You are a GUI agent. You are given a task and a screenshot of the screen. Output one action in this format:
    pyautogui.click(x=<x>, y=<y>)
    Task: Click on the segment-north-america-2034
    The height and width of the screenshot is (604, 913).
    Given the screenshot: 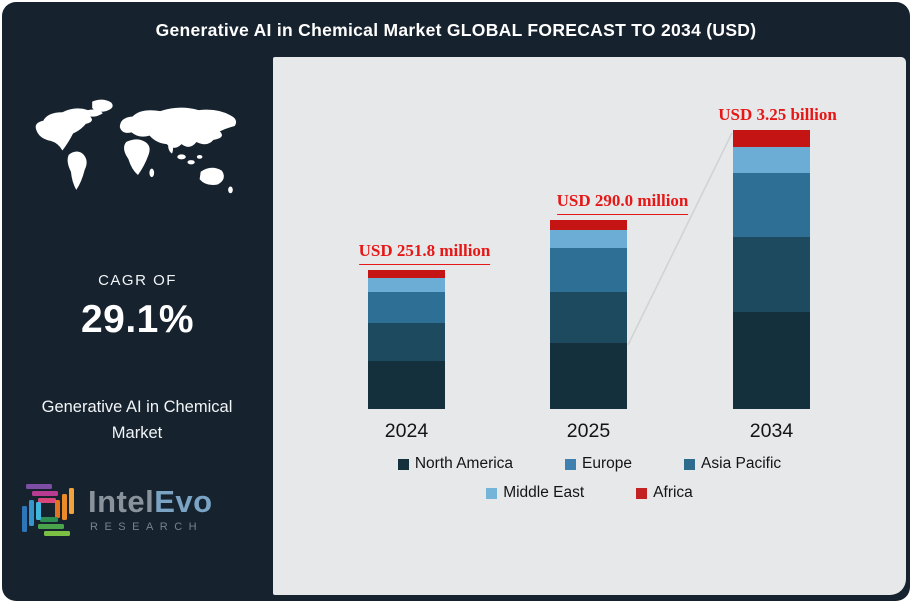 What is the action you would take?
    pyautogui.click(x=771, y=360)
    